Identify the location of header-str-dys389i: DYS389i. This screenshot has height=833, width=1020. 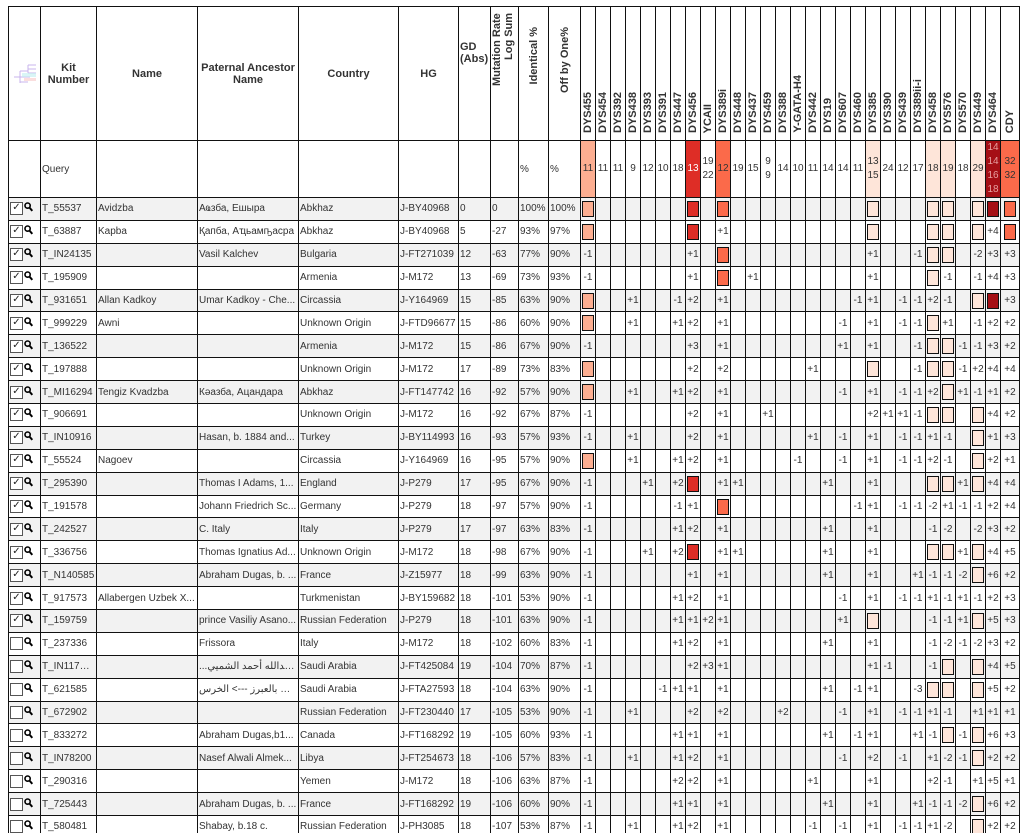
(723, 73).